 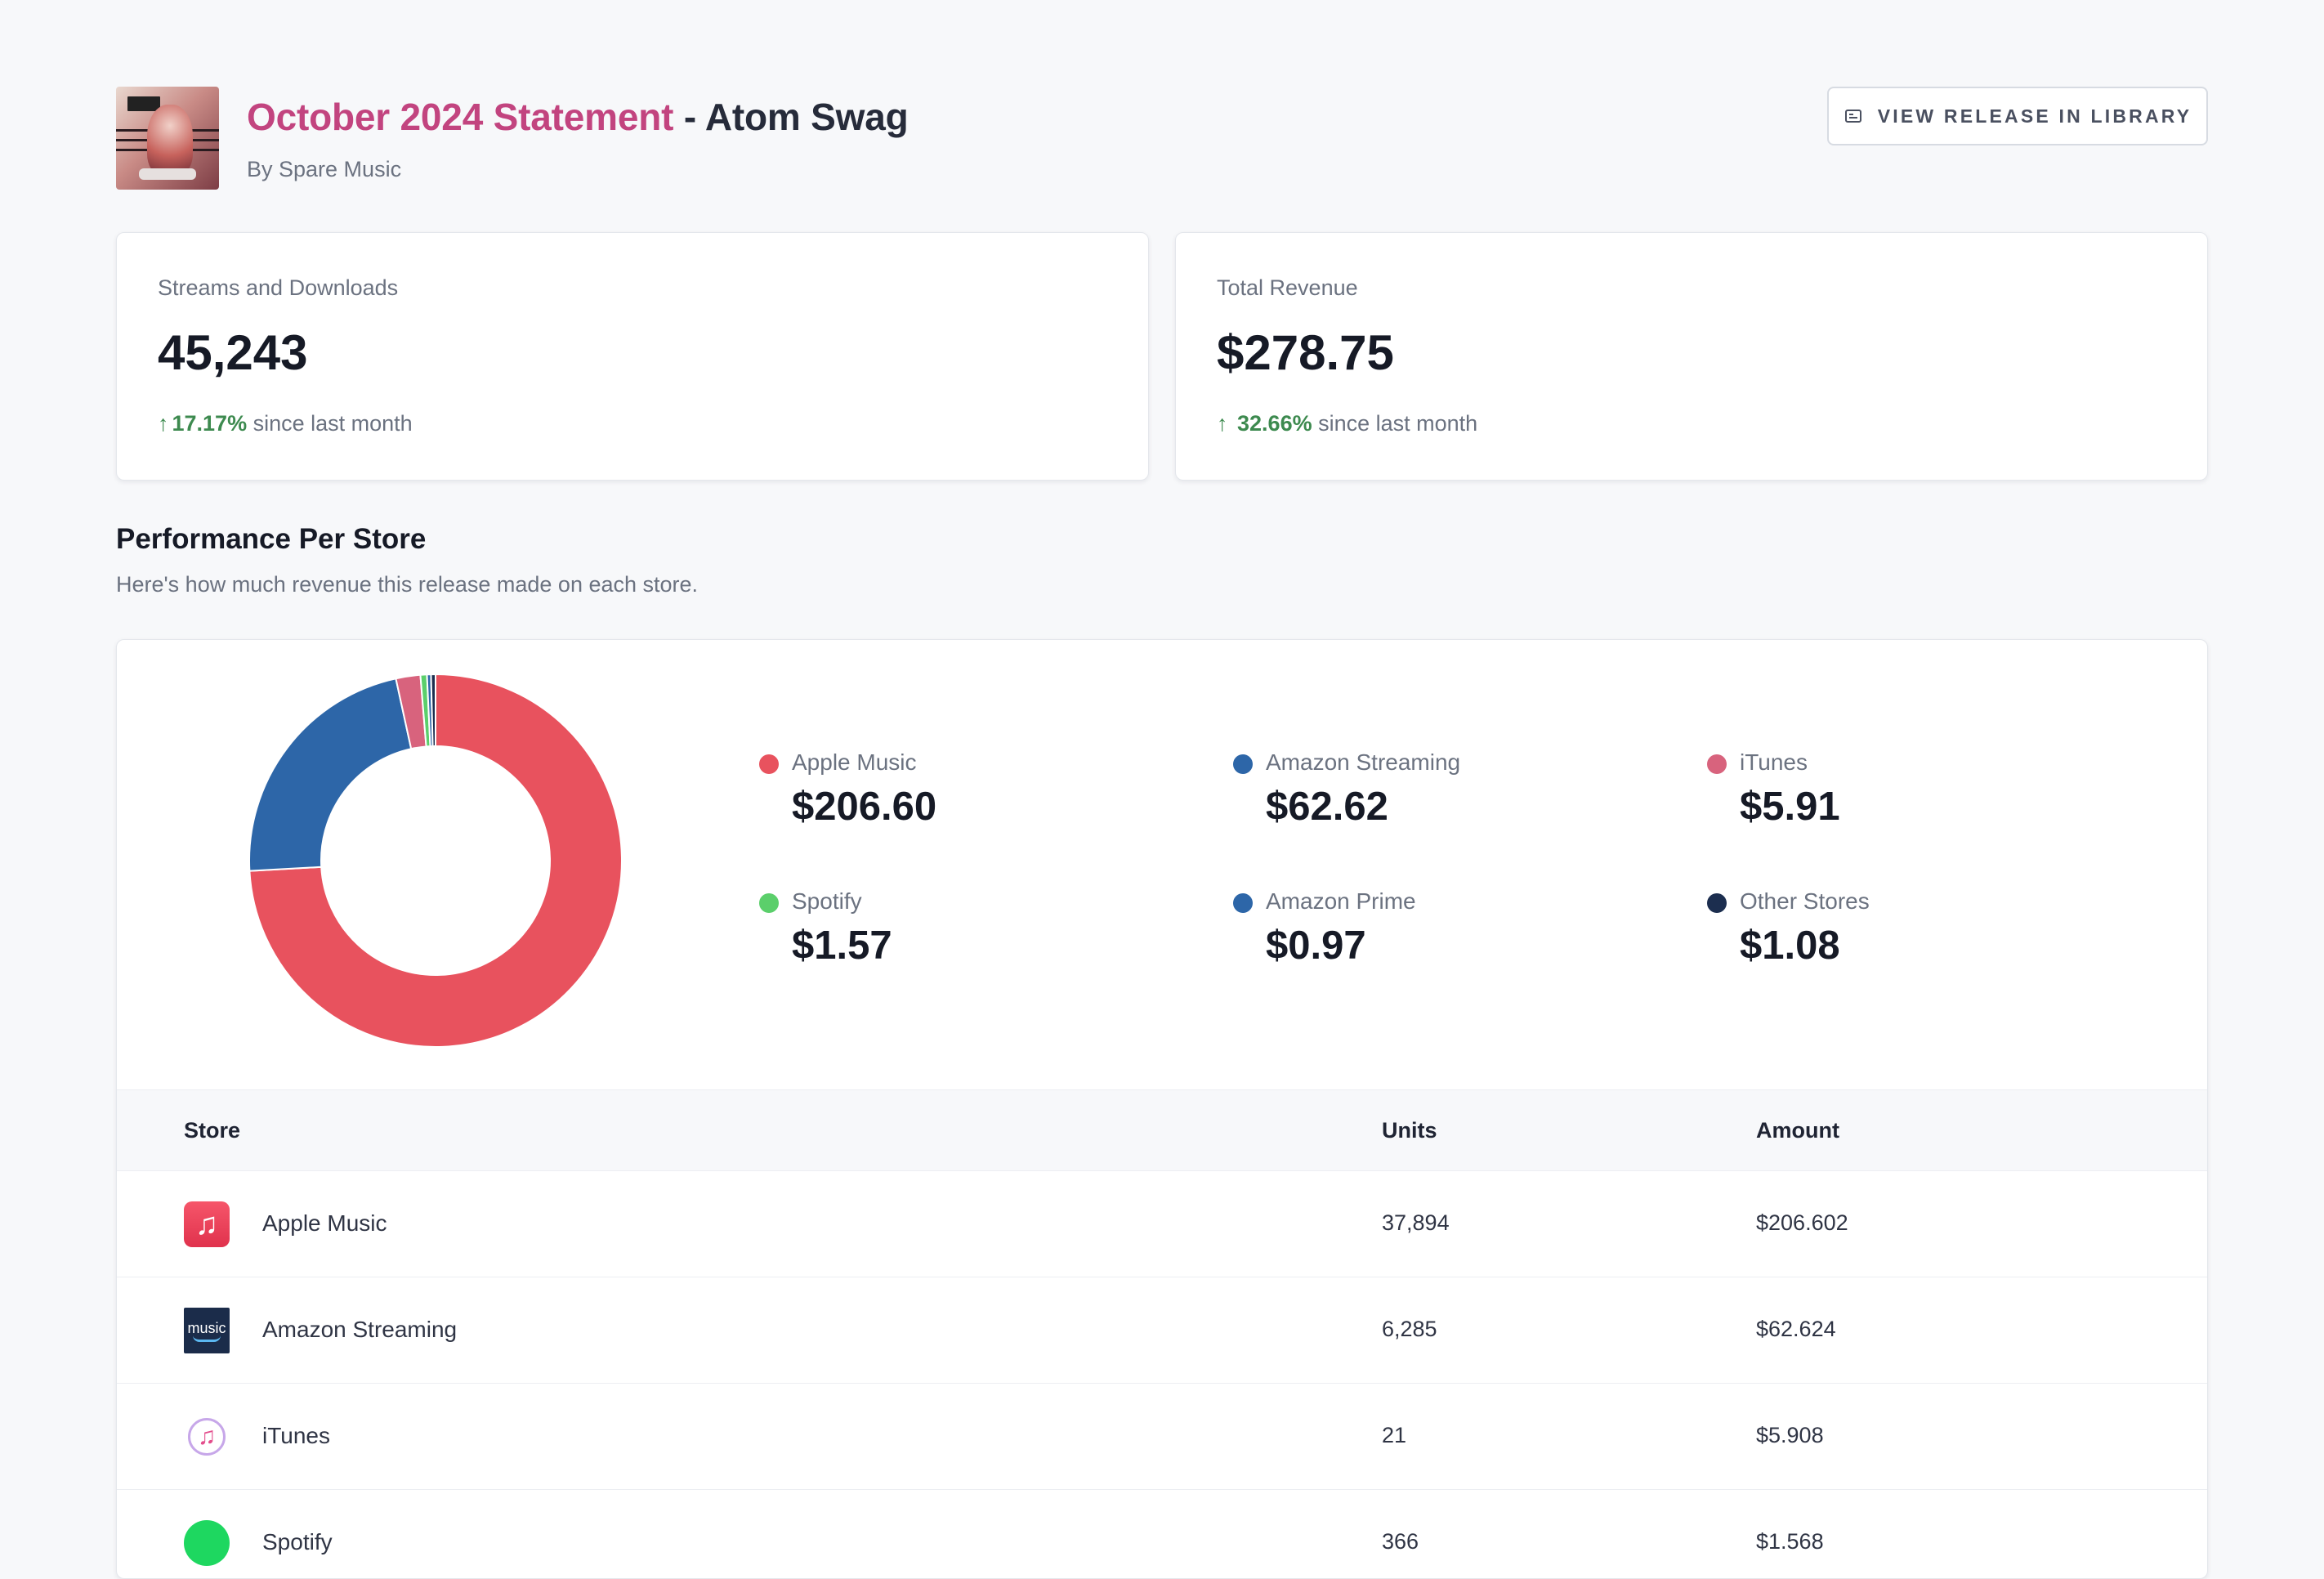 What do you see at coordinates (1445, 933) in the screenshot?
I see `legend-item-amazon-prime: Amazon Prime $0.97` at bounding box center [1445, 933].